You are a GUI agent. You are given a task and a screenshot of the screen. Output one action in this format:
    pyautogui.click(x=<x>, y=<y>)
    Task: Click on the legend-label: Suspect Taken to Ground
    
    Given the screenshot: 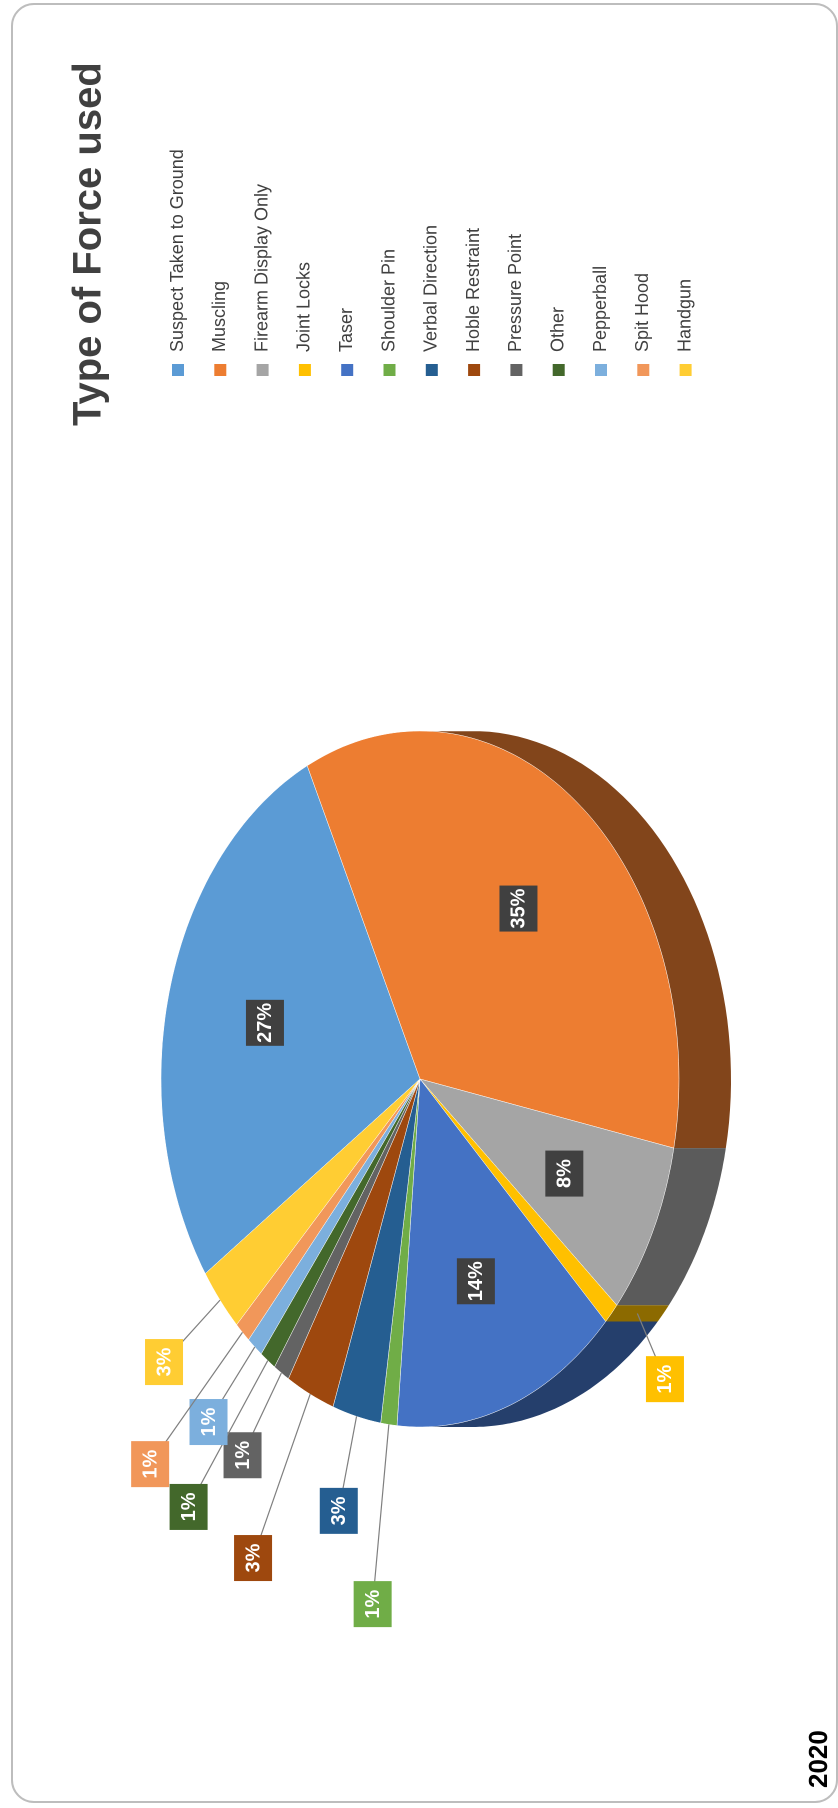 What is the action you would take?
    pyautogui.click(x=177, y=250)
    